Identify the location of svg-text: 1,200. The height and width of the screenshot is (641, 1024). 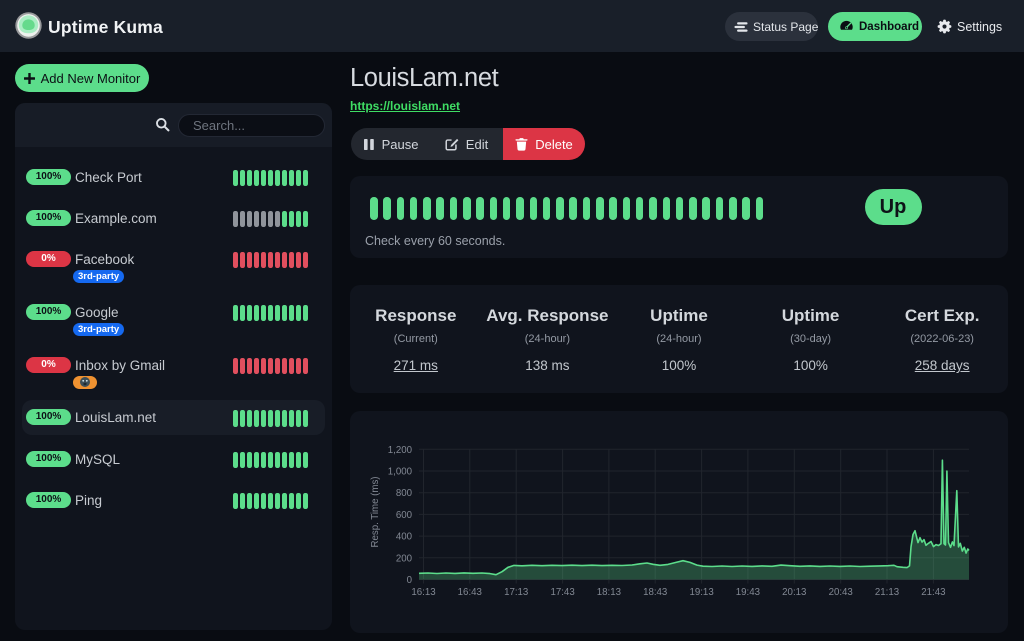
(400, 450).